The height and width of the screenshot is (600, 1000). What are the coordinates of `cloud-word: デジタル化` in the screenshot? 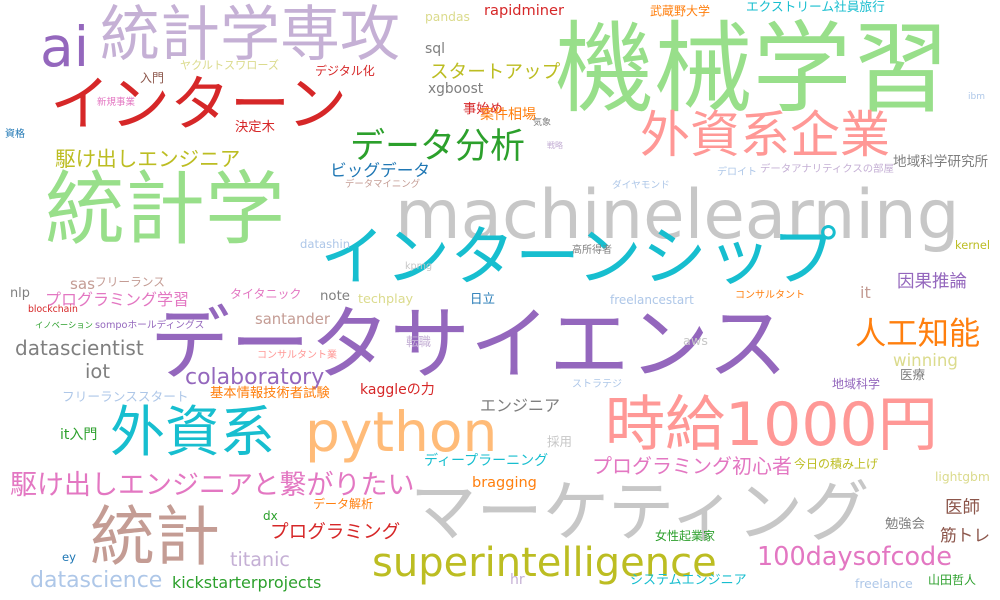 It's located at (345, 71).